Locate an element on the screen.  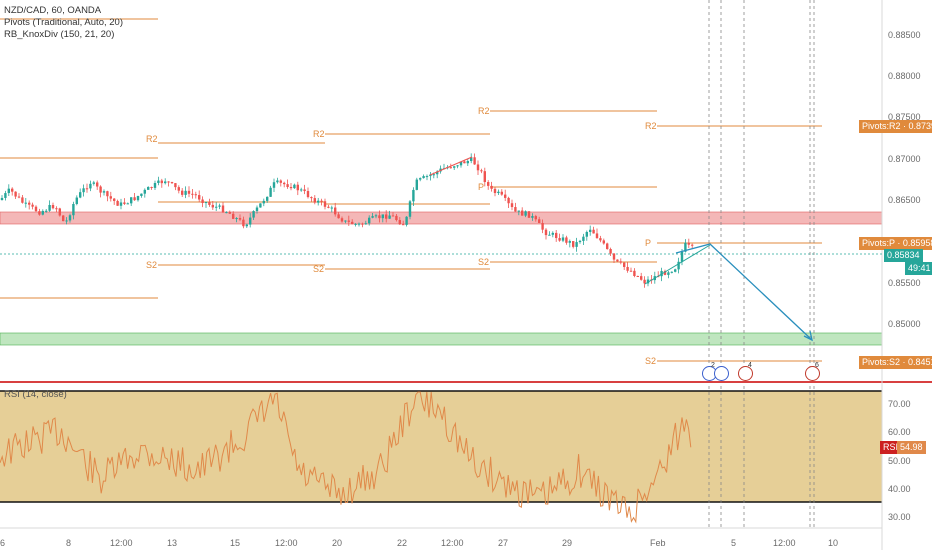
last-price-tag: 0.85834 is located at coordinates (903, 255).